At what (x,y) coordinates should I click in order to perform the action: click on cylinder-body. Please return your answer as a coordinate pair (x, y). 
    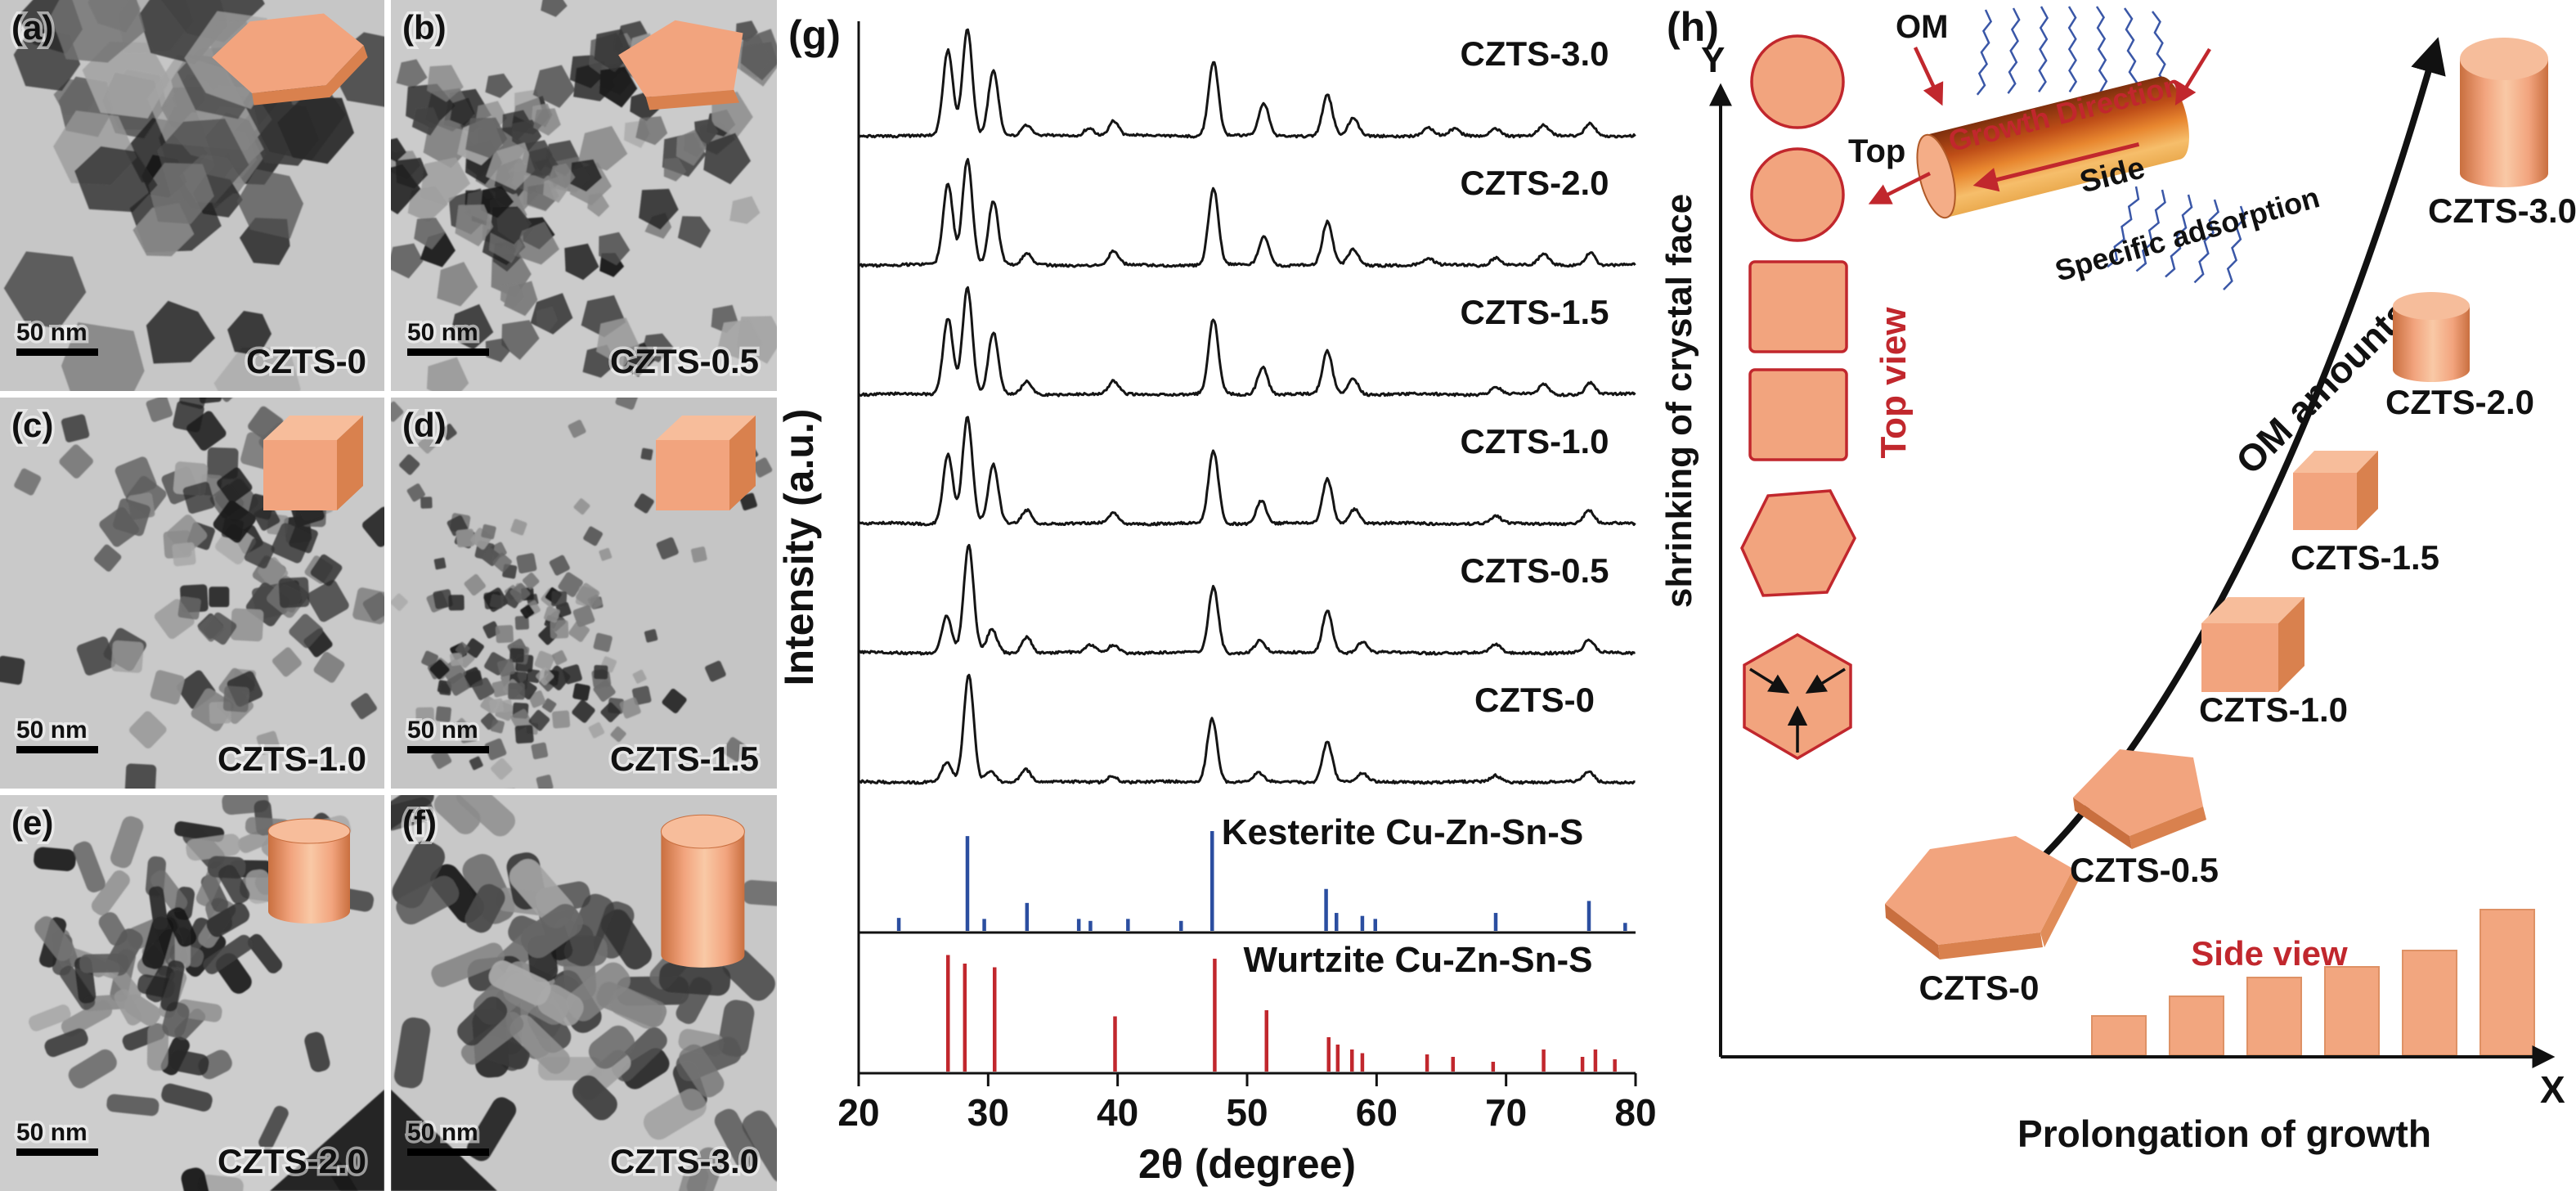
    Looking at the image, I should click on (309, 877).